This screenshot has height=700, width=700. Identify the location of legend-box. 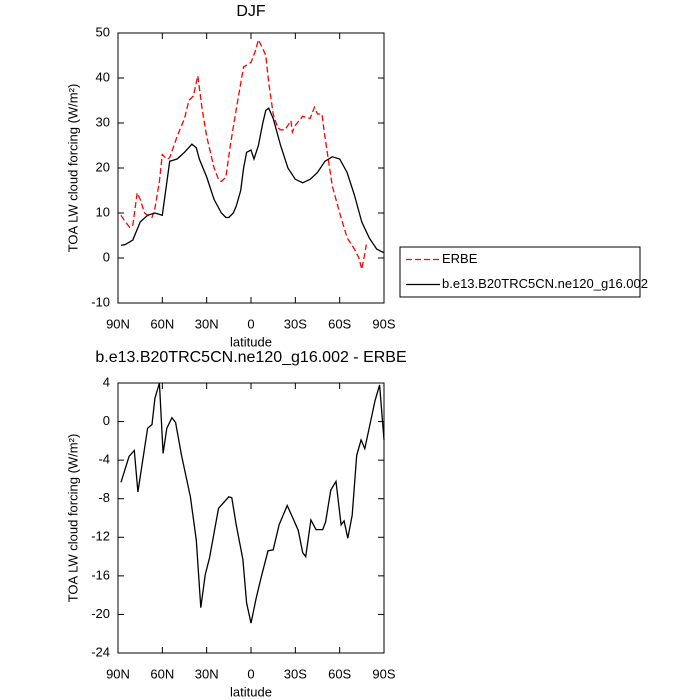
(520, 272).